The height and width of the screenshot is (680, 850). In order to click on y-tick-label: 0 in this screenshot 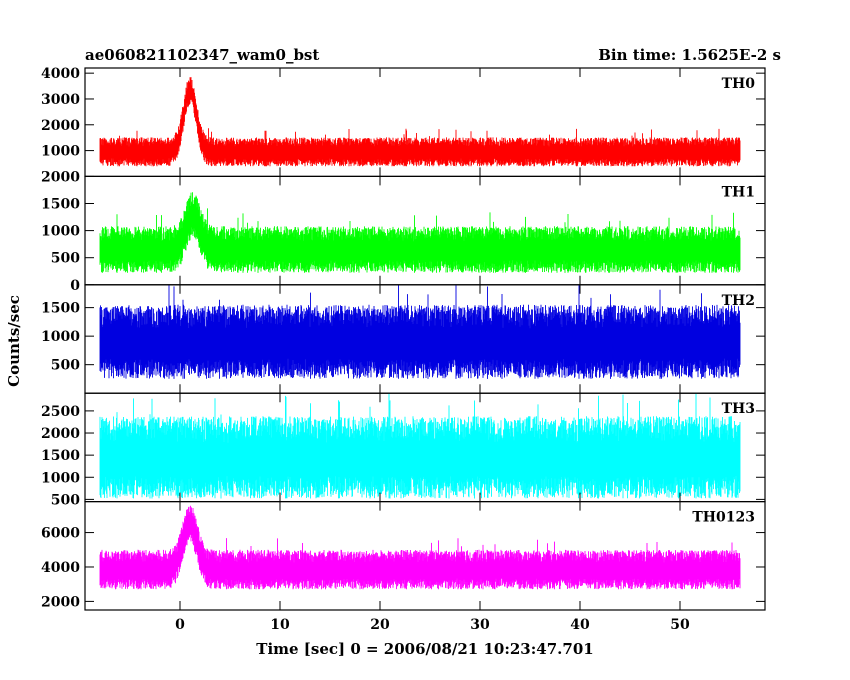, I will do `click(75, 286)`.